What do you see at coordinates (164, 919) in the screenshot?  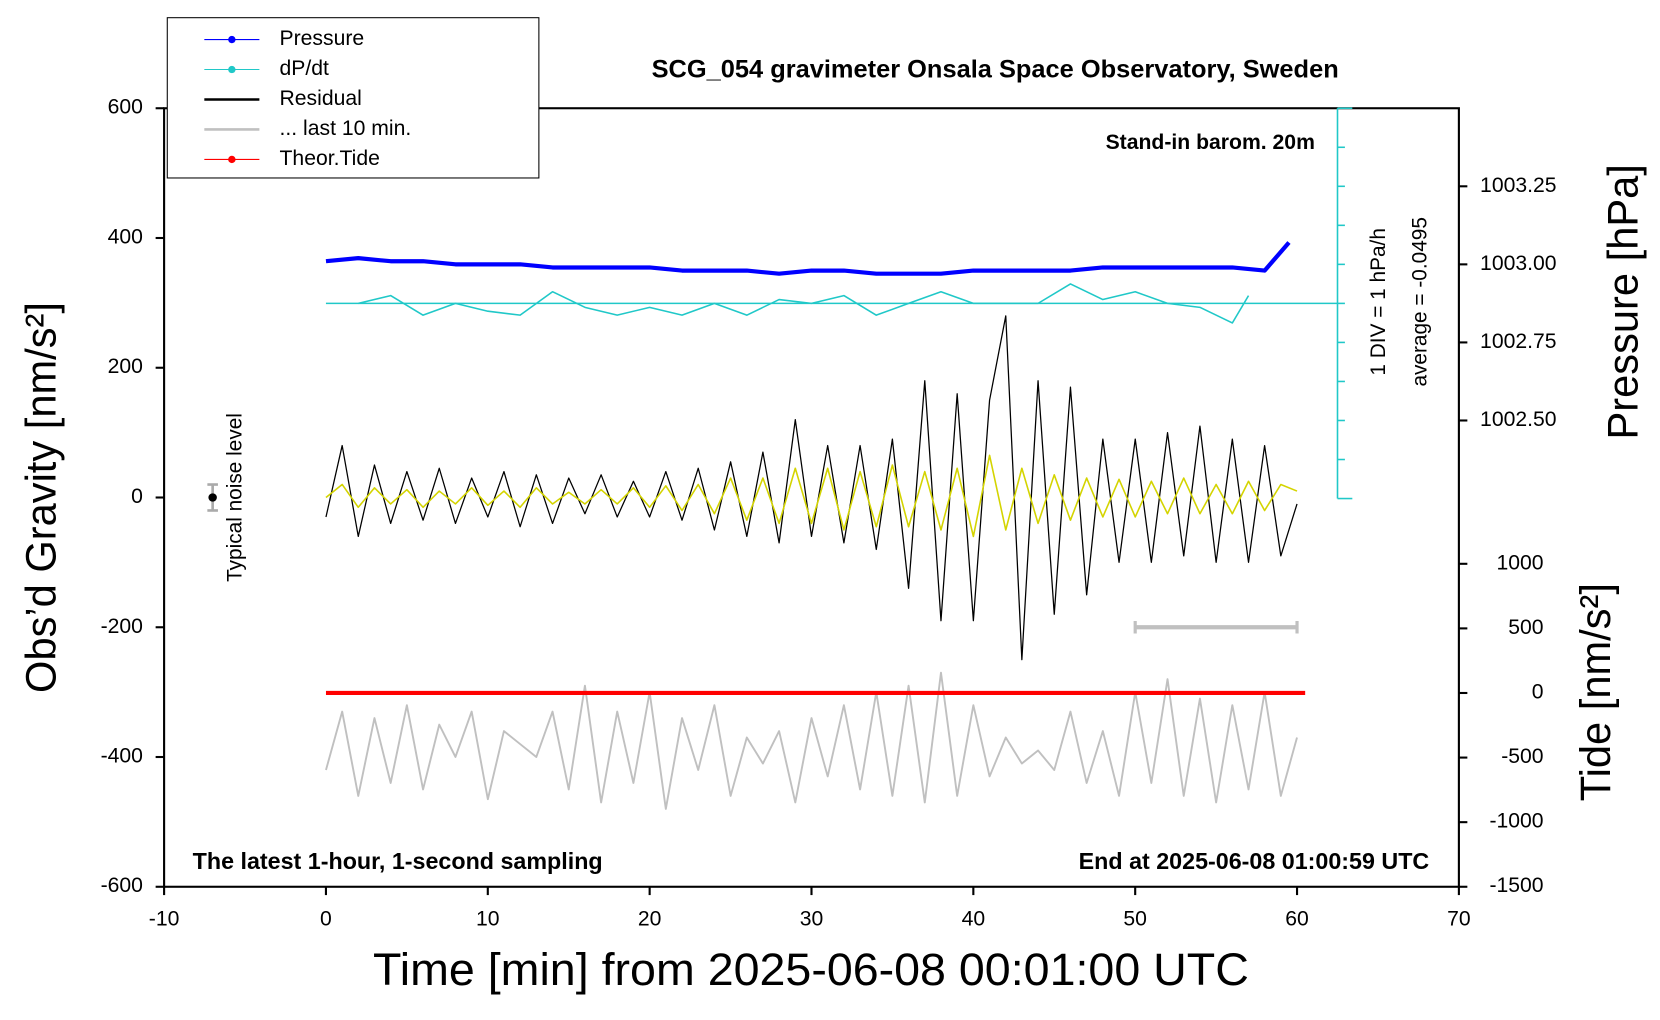 I see `x-tick-label: -10` at bounding box center [164, 919].